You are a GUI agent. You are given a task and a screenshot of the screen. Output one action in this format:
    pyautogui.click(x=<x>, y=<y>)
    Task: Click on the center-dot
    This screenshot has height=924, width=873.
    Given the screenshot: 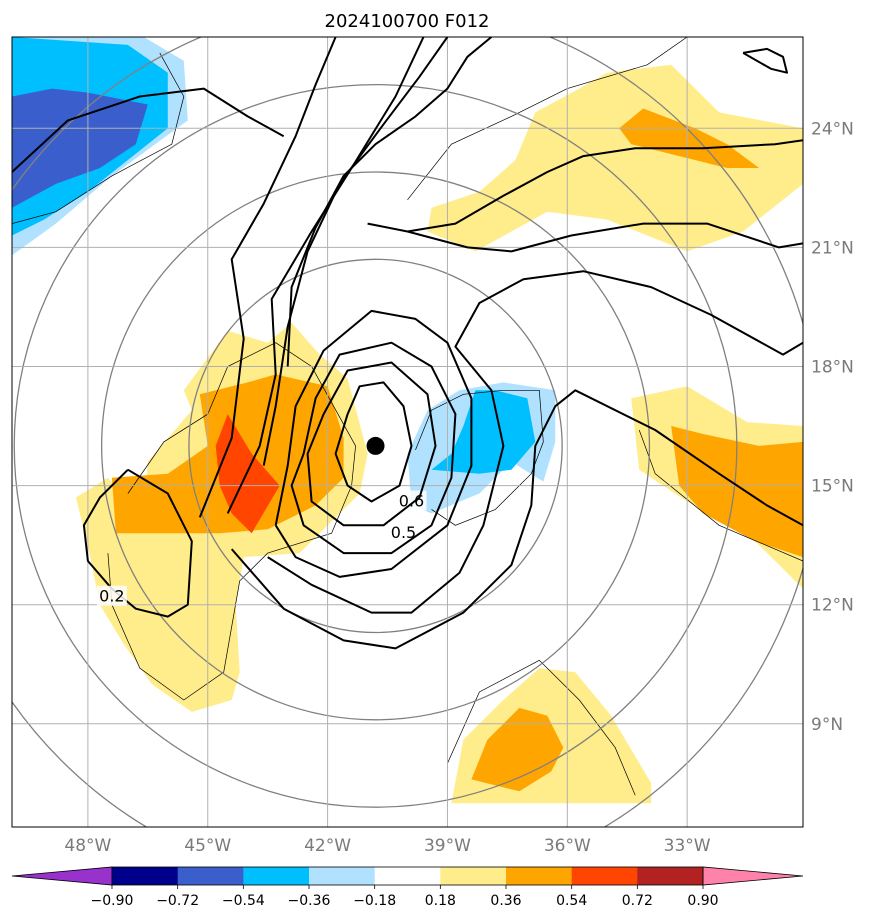 What is the action you would take?
    pyautogui.click(x=375, y=445)
    